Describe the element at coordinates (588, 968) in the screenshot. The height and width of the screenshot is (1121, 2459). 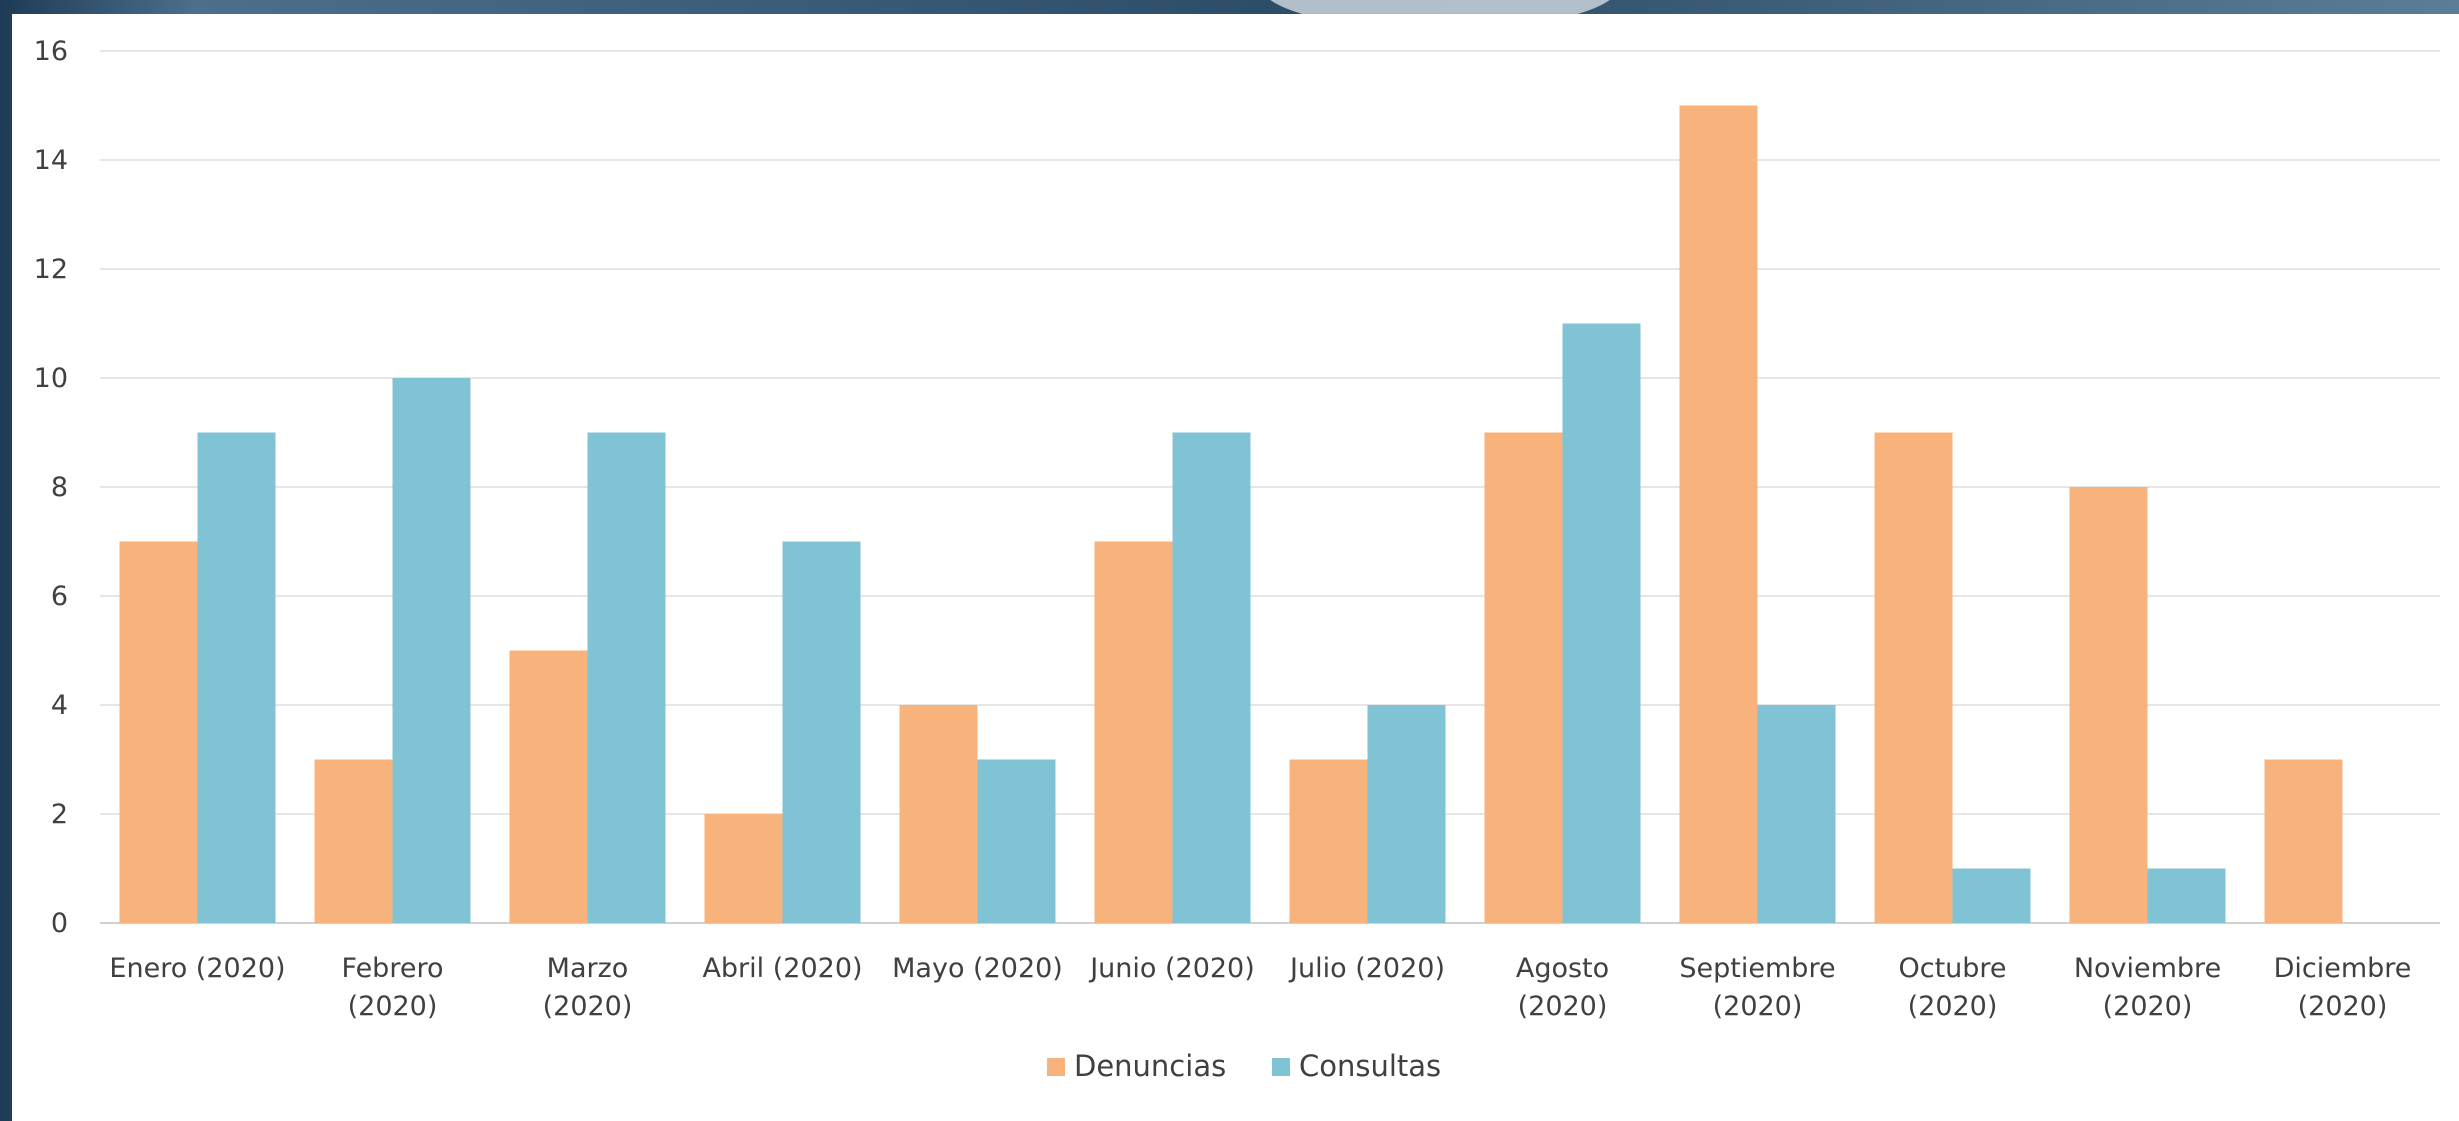
I see `x-tick-line: Marzo` at that location.